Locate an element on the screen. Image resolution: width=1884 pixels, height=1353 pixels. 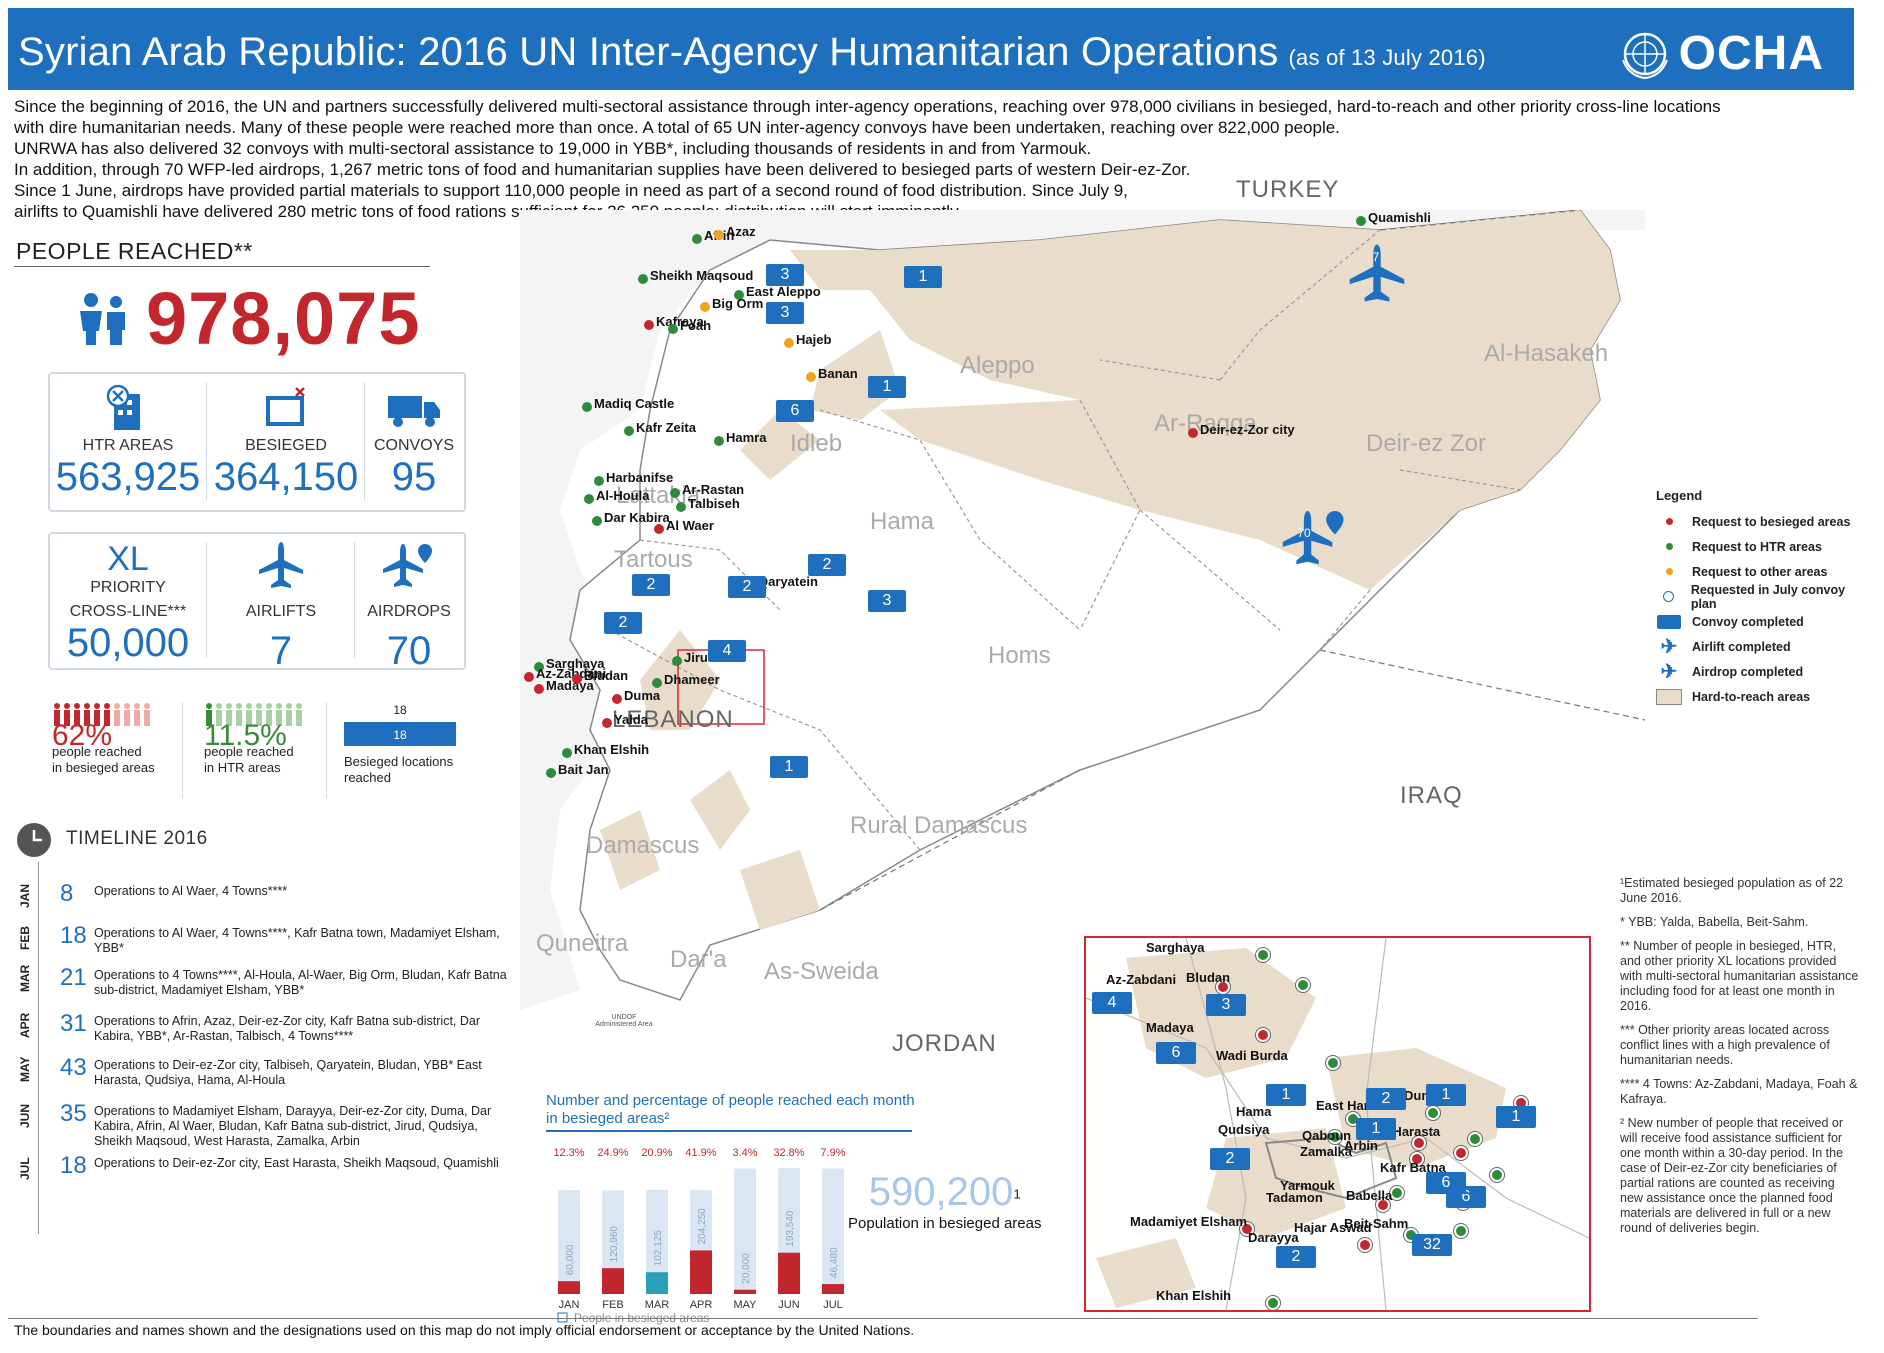
inset-location-label: Az-Zabdani is located at coordinates (1141, 979).